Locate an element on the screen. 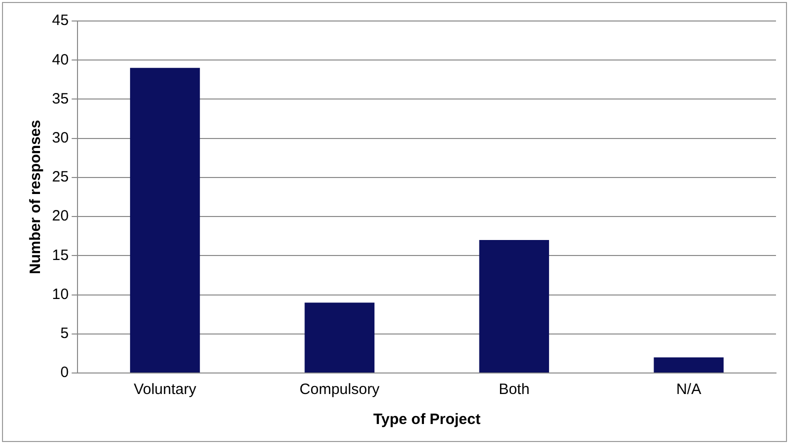  x-tick-label: N/A is located at coordinates (689, 389).